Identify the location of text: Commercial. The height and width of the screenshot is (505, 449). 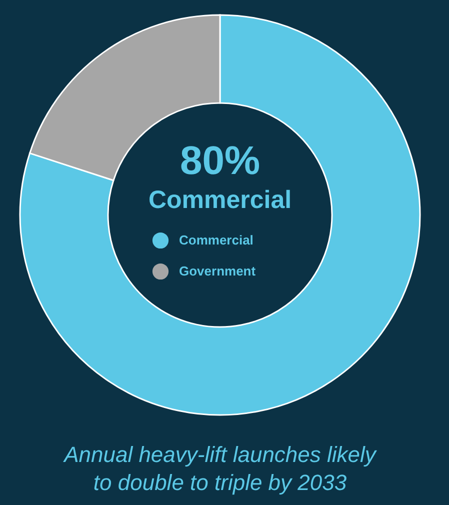
(220, 200).